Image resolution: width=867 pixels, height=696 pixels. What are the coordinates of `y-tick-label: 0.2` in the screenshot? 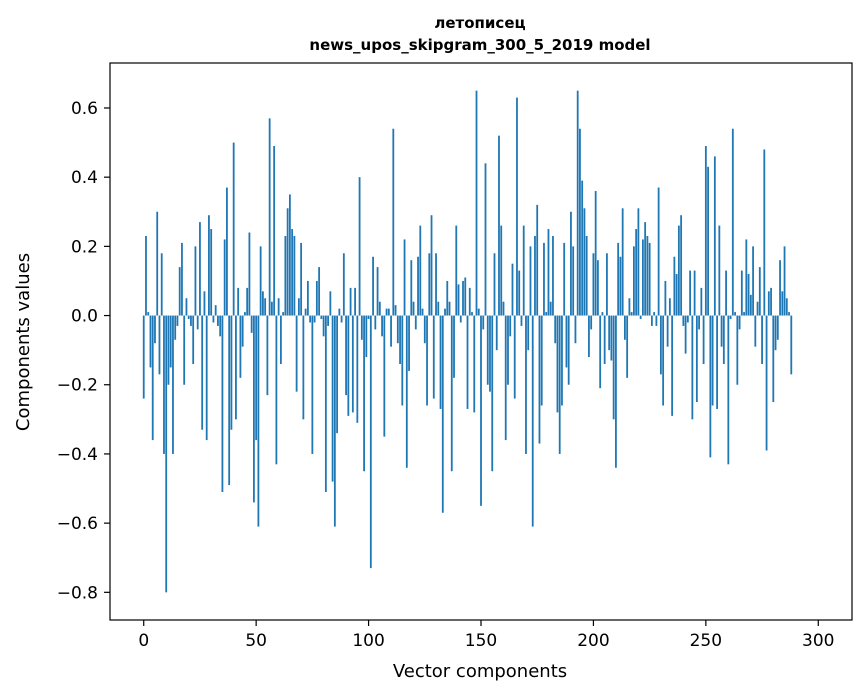 It's located at (84, 247).